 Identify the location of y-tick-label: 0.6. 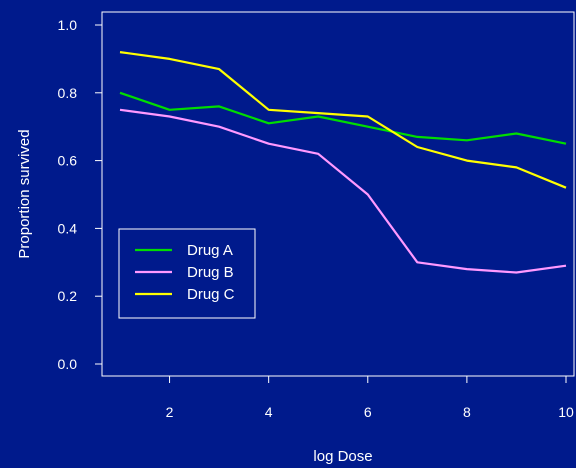
(68, 161).